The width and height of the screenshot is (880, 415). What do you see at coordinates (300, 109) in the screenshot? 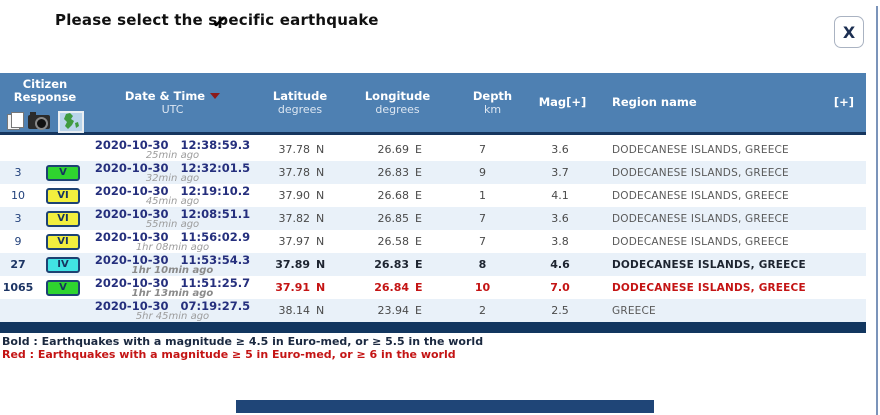
I see `latitude-unit-label: degrees` at bounding box center [300, 109].